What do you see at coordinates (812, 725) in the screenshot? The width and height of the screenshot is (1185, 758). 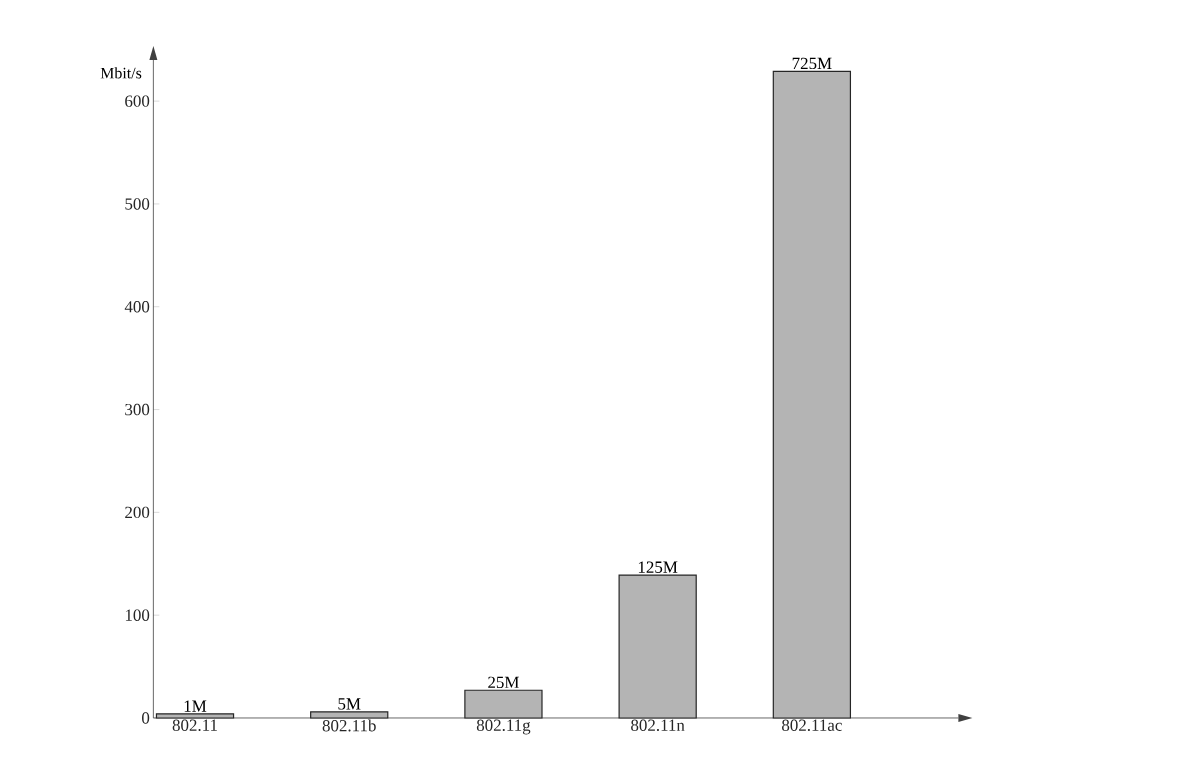 I see `x-tick-label: 802.11ac` at bounding box center [812, 725].